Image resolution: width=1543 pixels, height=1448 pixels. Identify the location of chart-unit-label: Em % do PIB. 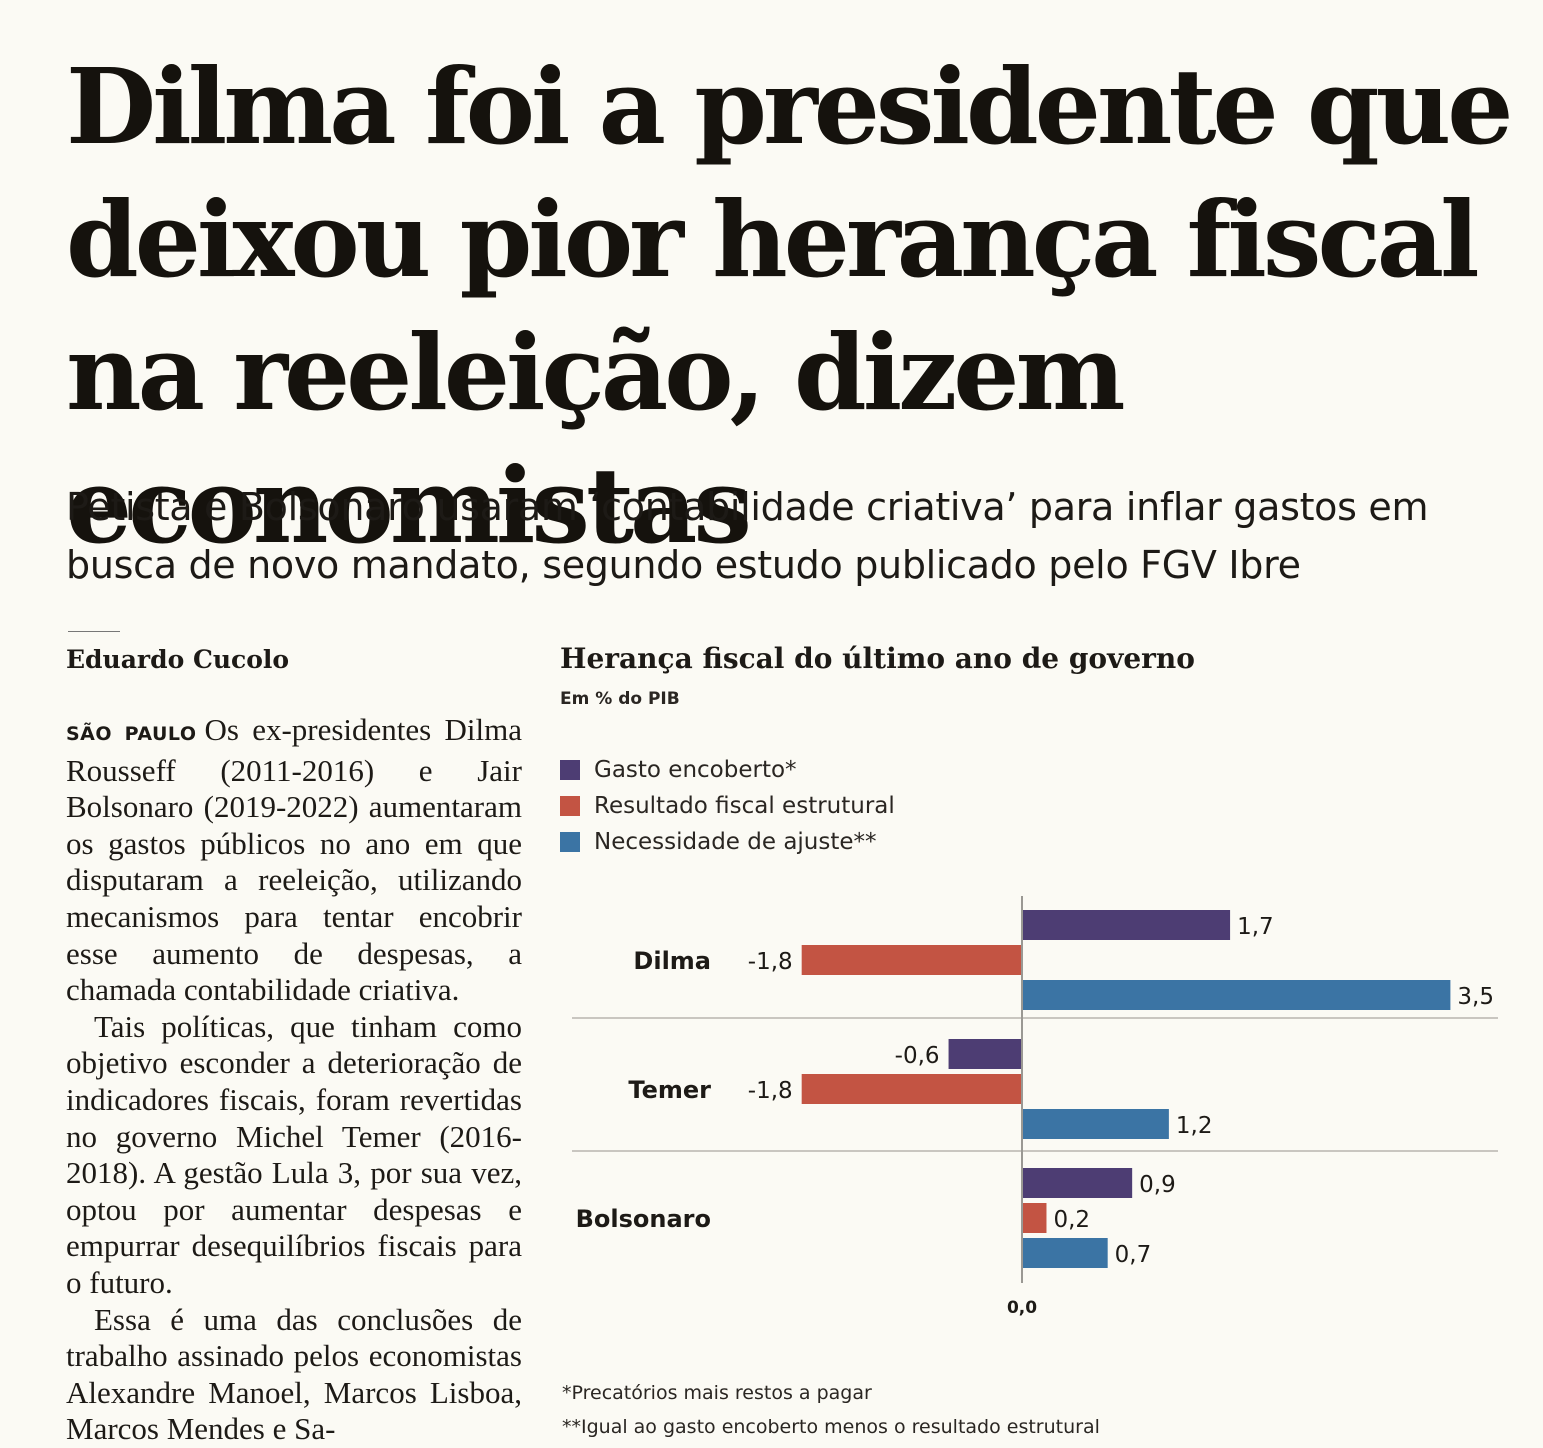
(620, 699).